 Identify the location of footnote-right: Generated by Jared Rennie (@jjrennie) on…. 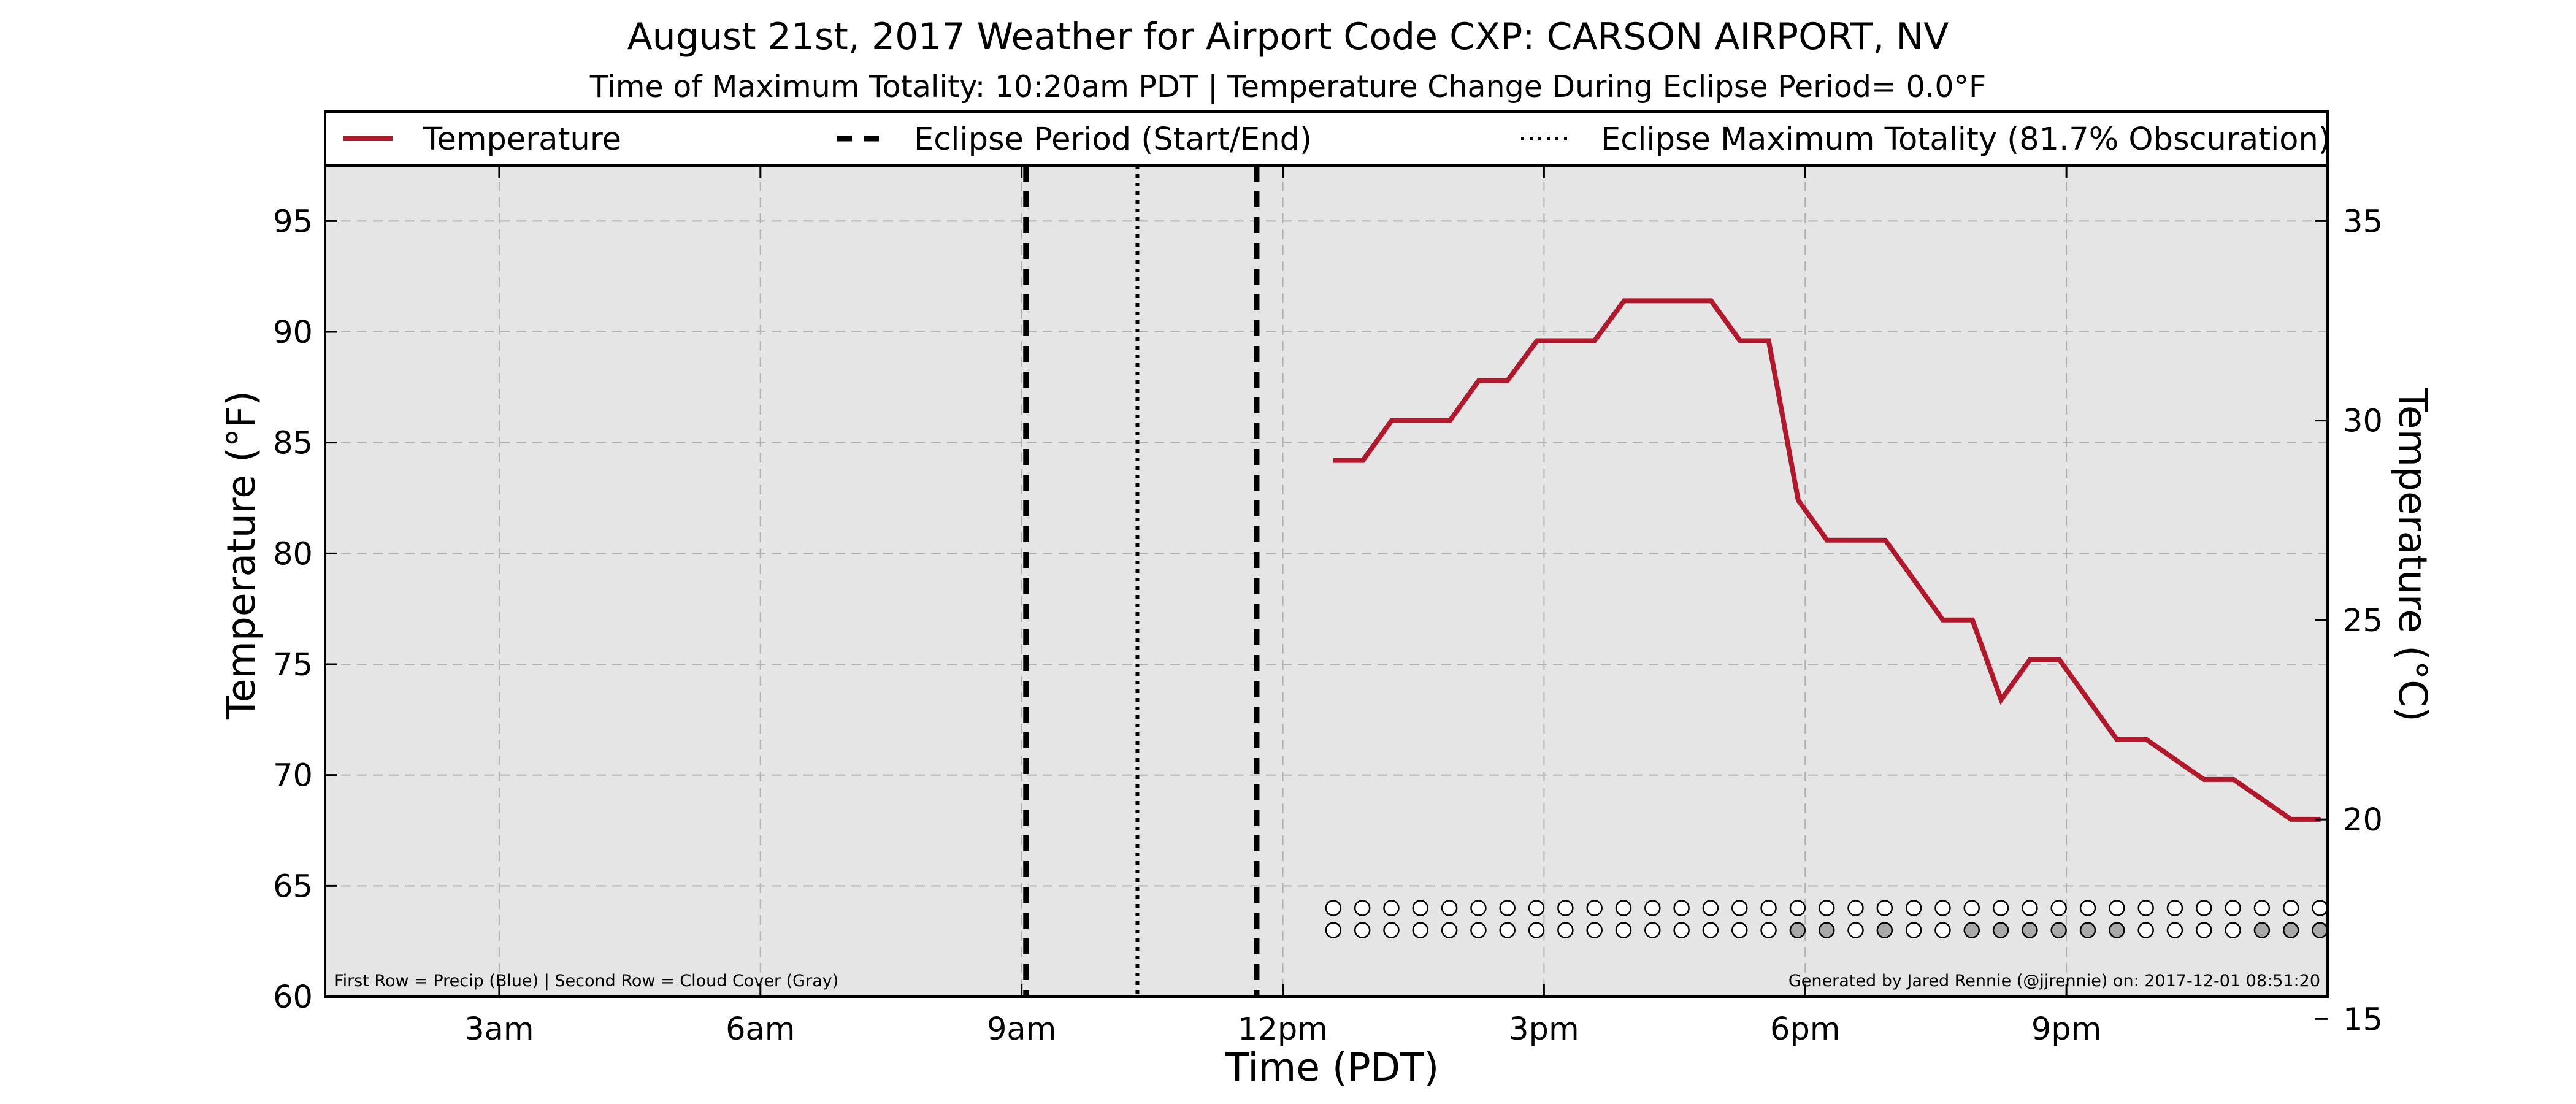
(2054, 981).